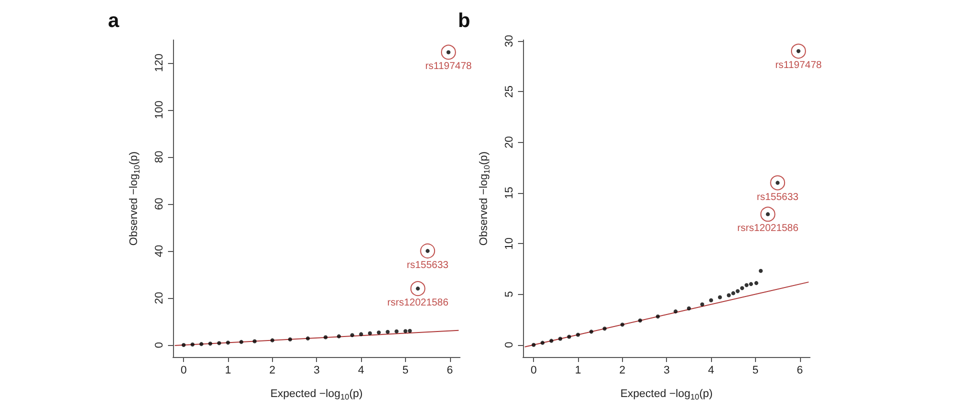  Describe the element at coordinates (160, 204) in the screenshot. I see `y-tick-label: 60` at that location.